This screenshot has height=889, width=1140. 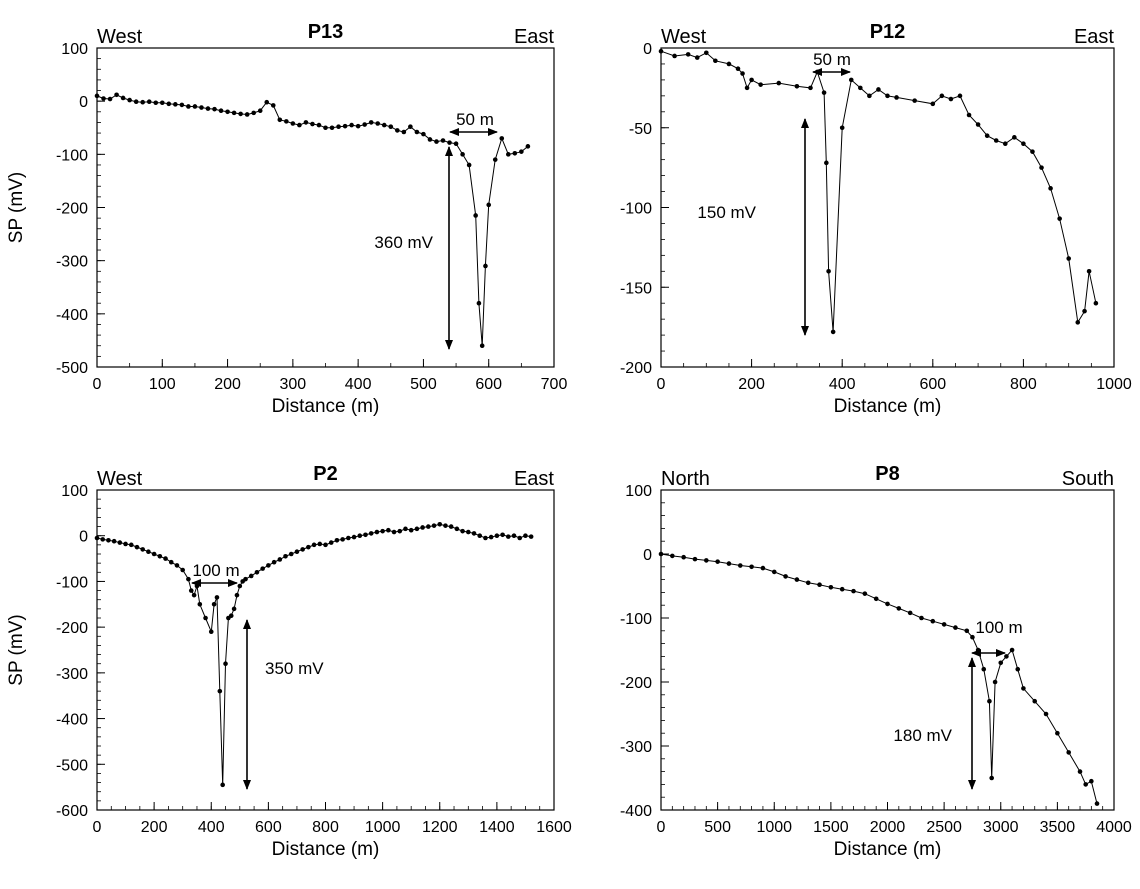 What do you see at coordinates (1114, 827) in the screenshot?
I see `x-tick-label: 4000` at bounding box center [1114, 827].